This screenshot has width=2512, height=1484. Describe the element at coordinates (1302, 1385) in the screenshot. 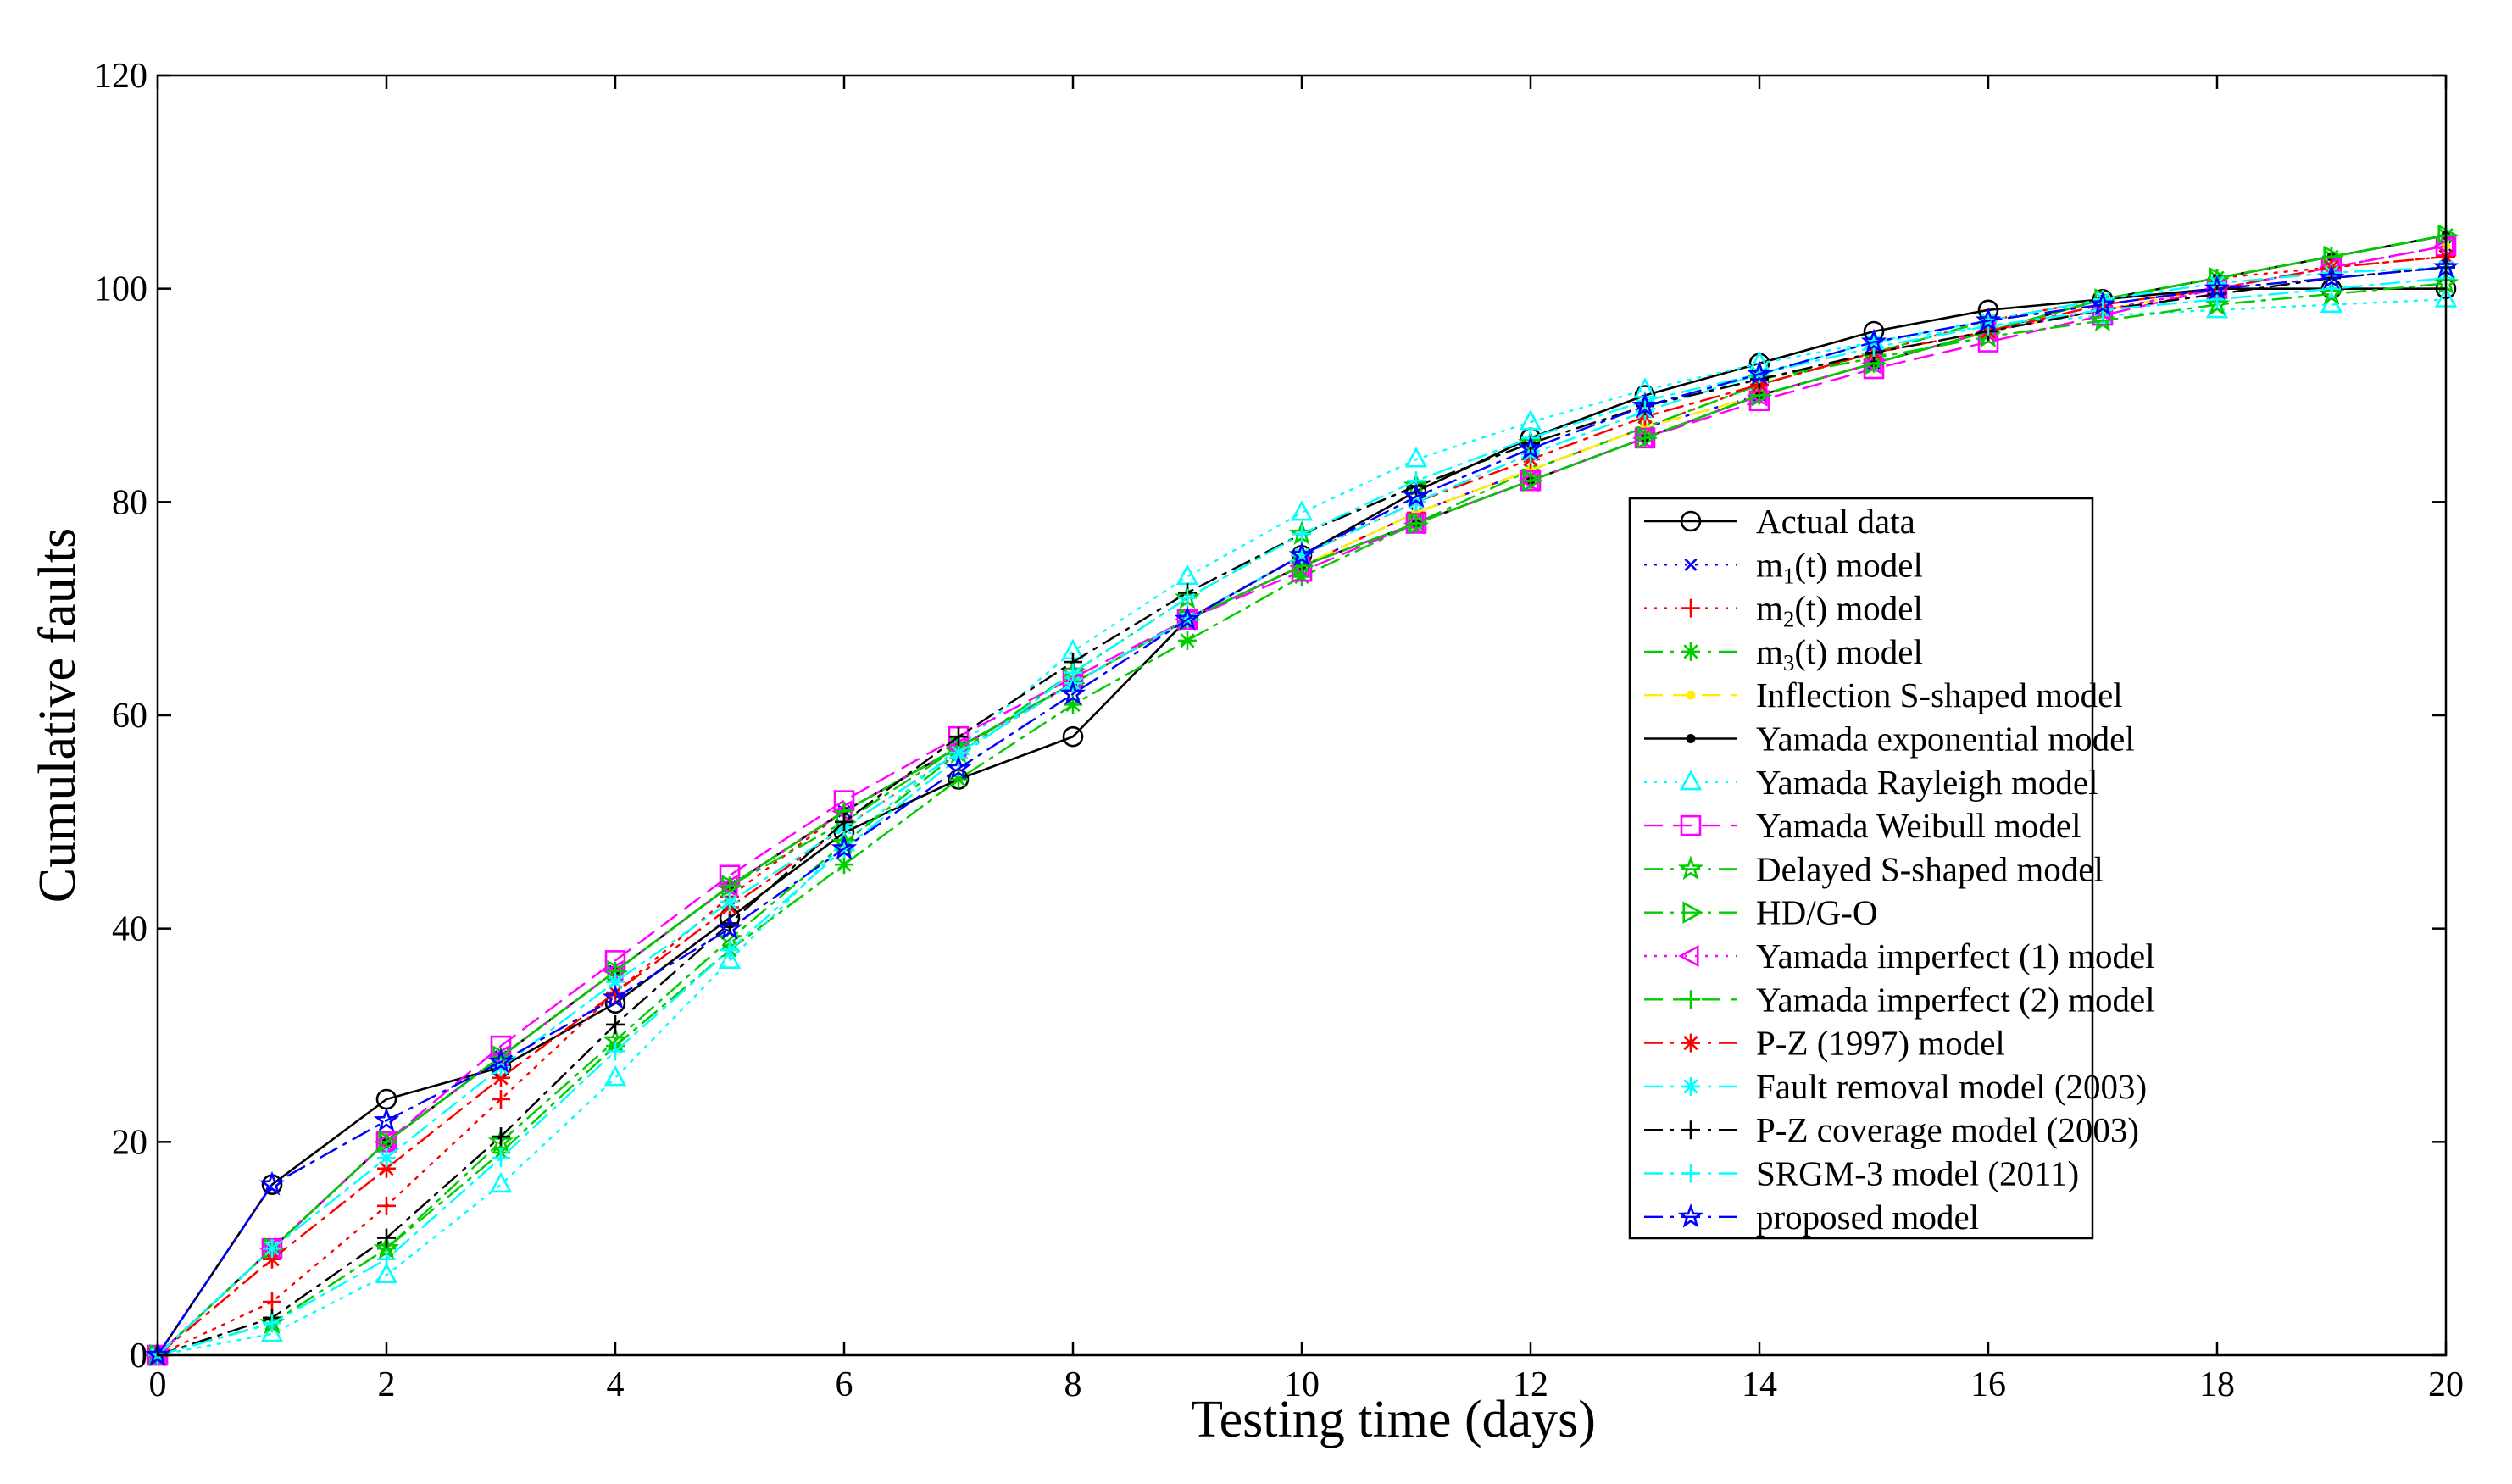

I see `x-tick-label: 10` at that location.